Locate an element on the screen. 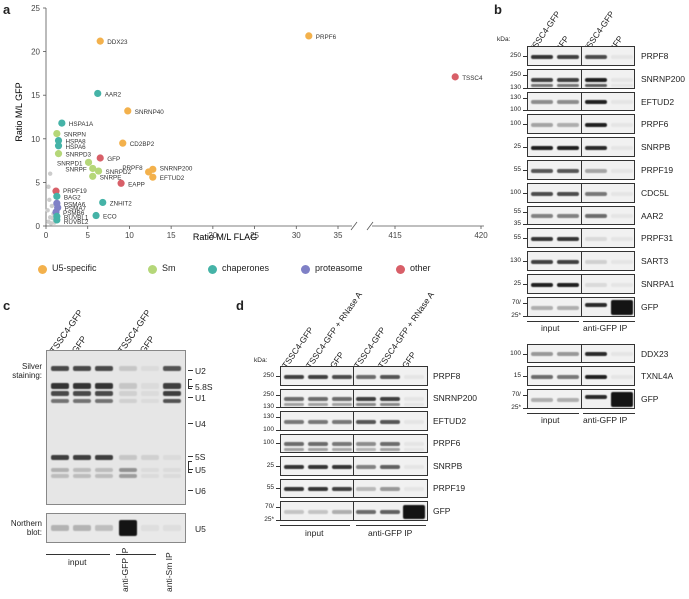 The height and width of the screenshot is (599, 689). kda-marker: 25* is located at coordinates (516, 407).